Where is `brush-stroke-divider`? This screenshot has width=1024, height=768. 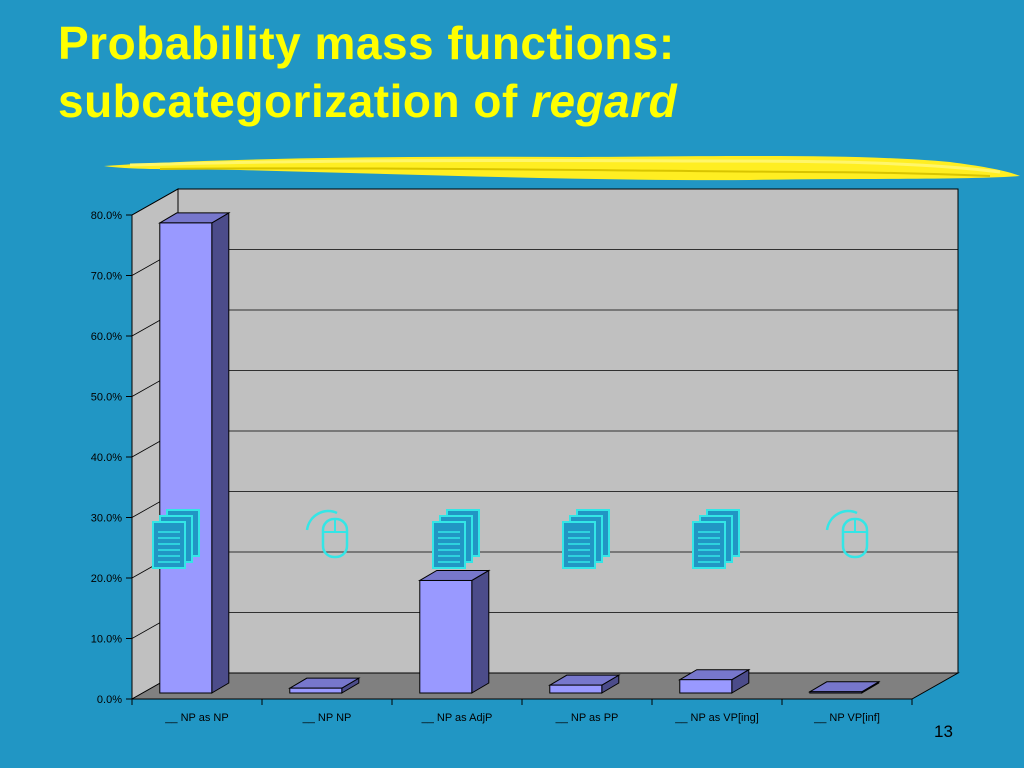
brush-stroke-divider is located at coordinates (562, 168).